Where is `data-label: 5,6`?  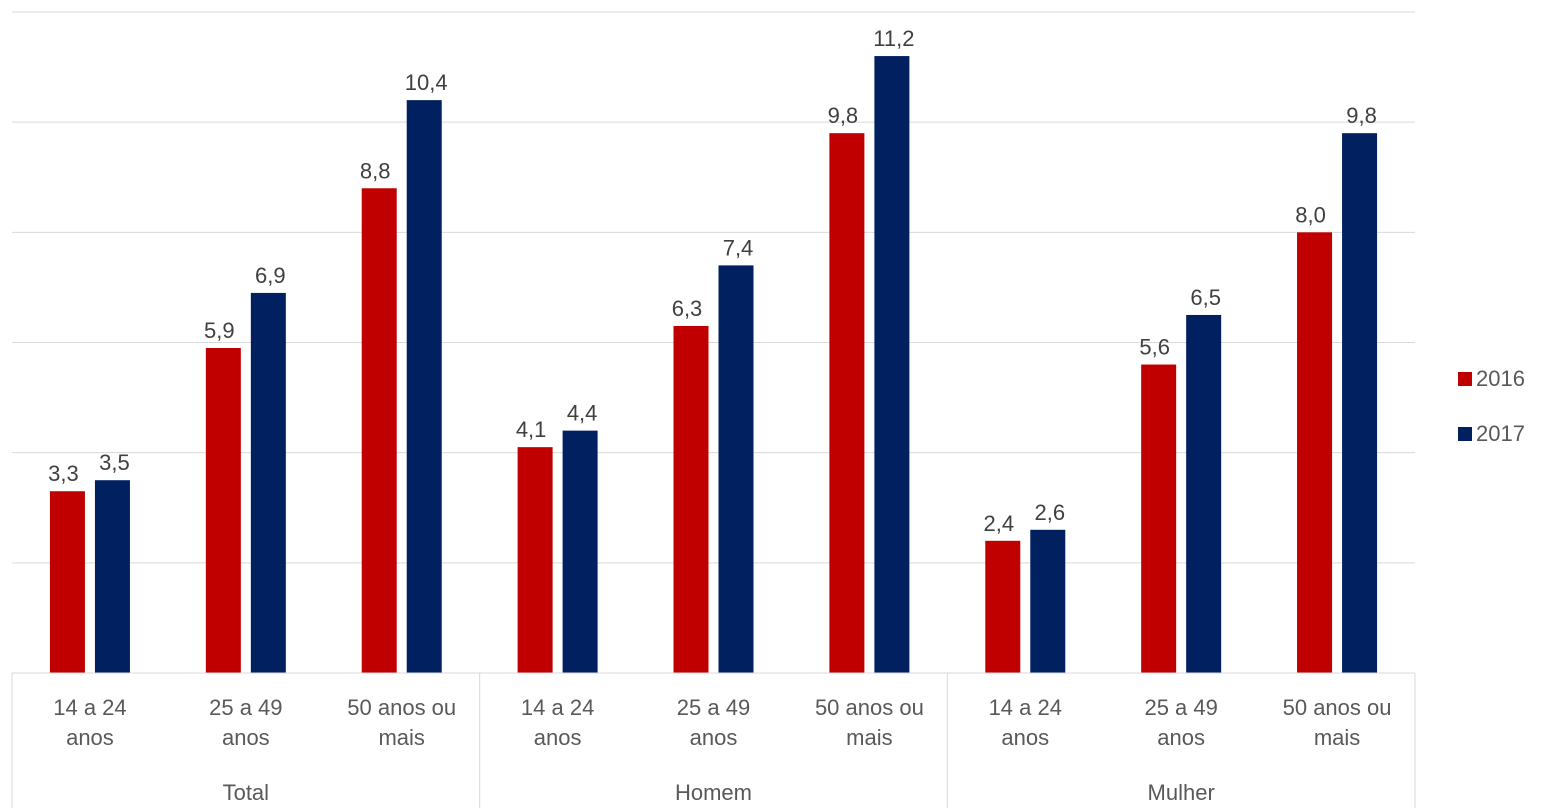 data-label: 5,6 is located at coordinates (1154, 347).